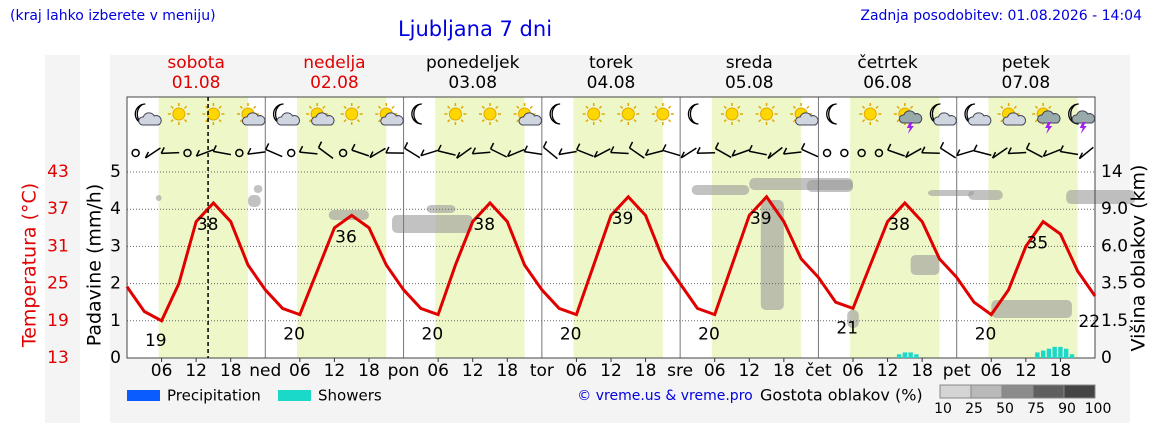 The width and height of the screenshot is (1152, 443). I want to click on legend-swatch, so click(143, 395).